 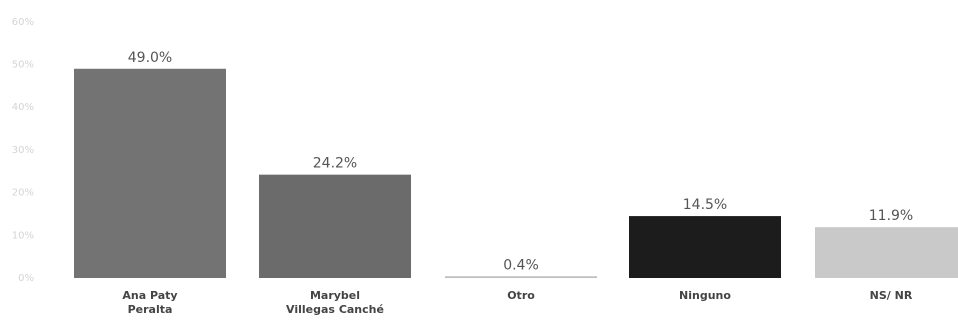 What do you see at coordinates (23, 235) in the screenshot?
I see `y-tick-label: 10%` at bounding box center [23, 235].